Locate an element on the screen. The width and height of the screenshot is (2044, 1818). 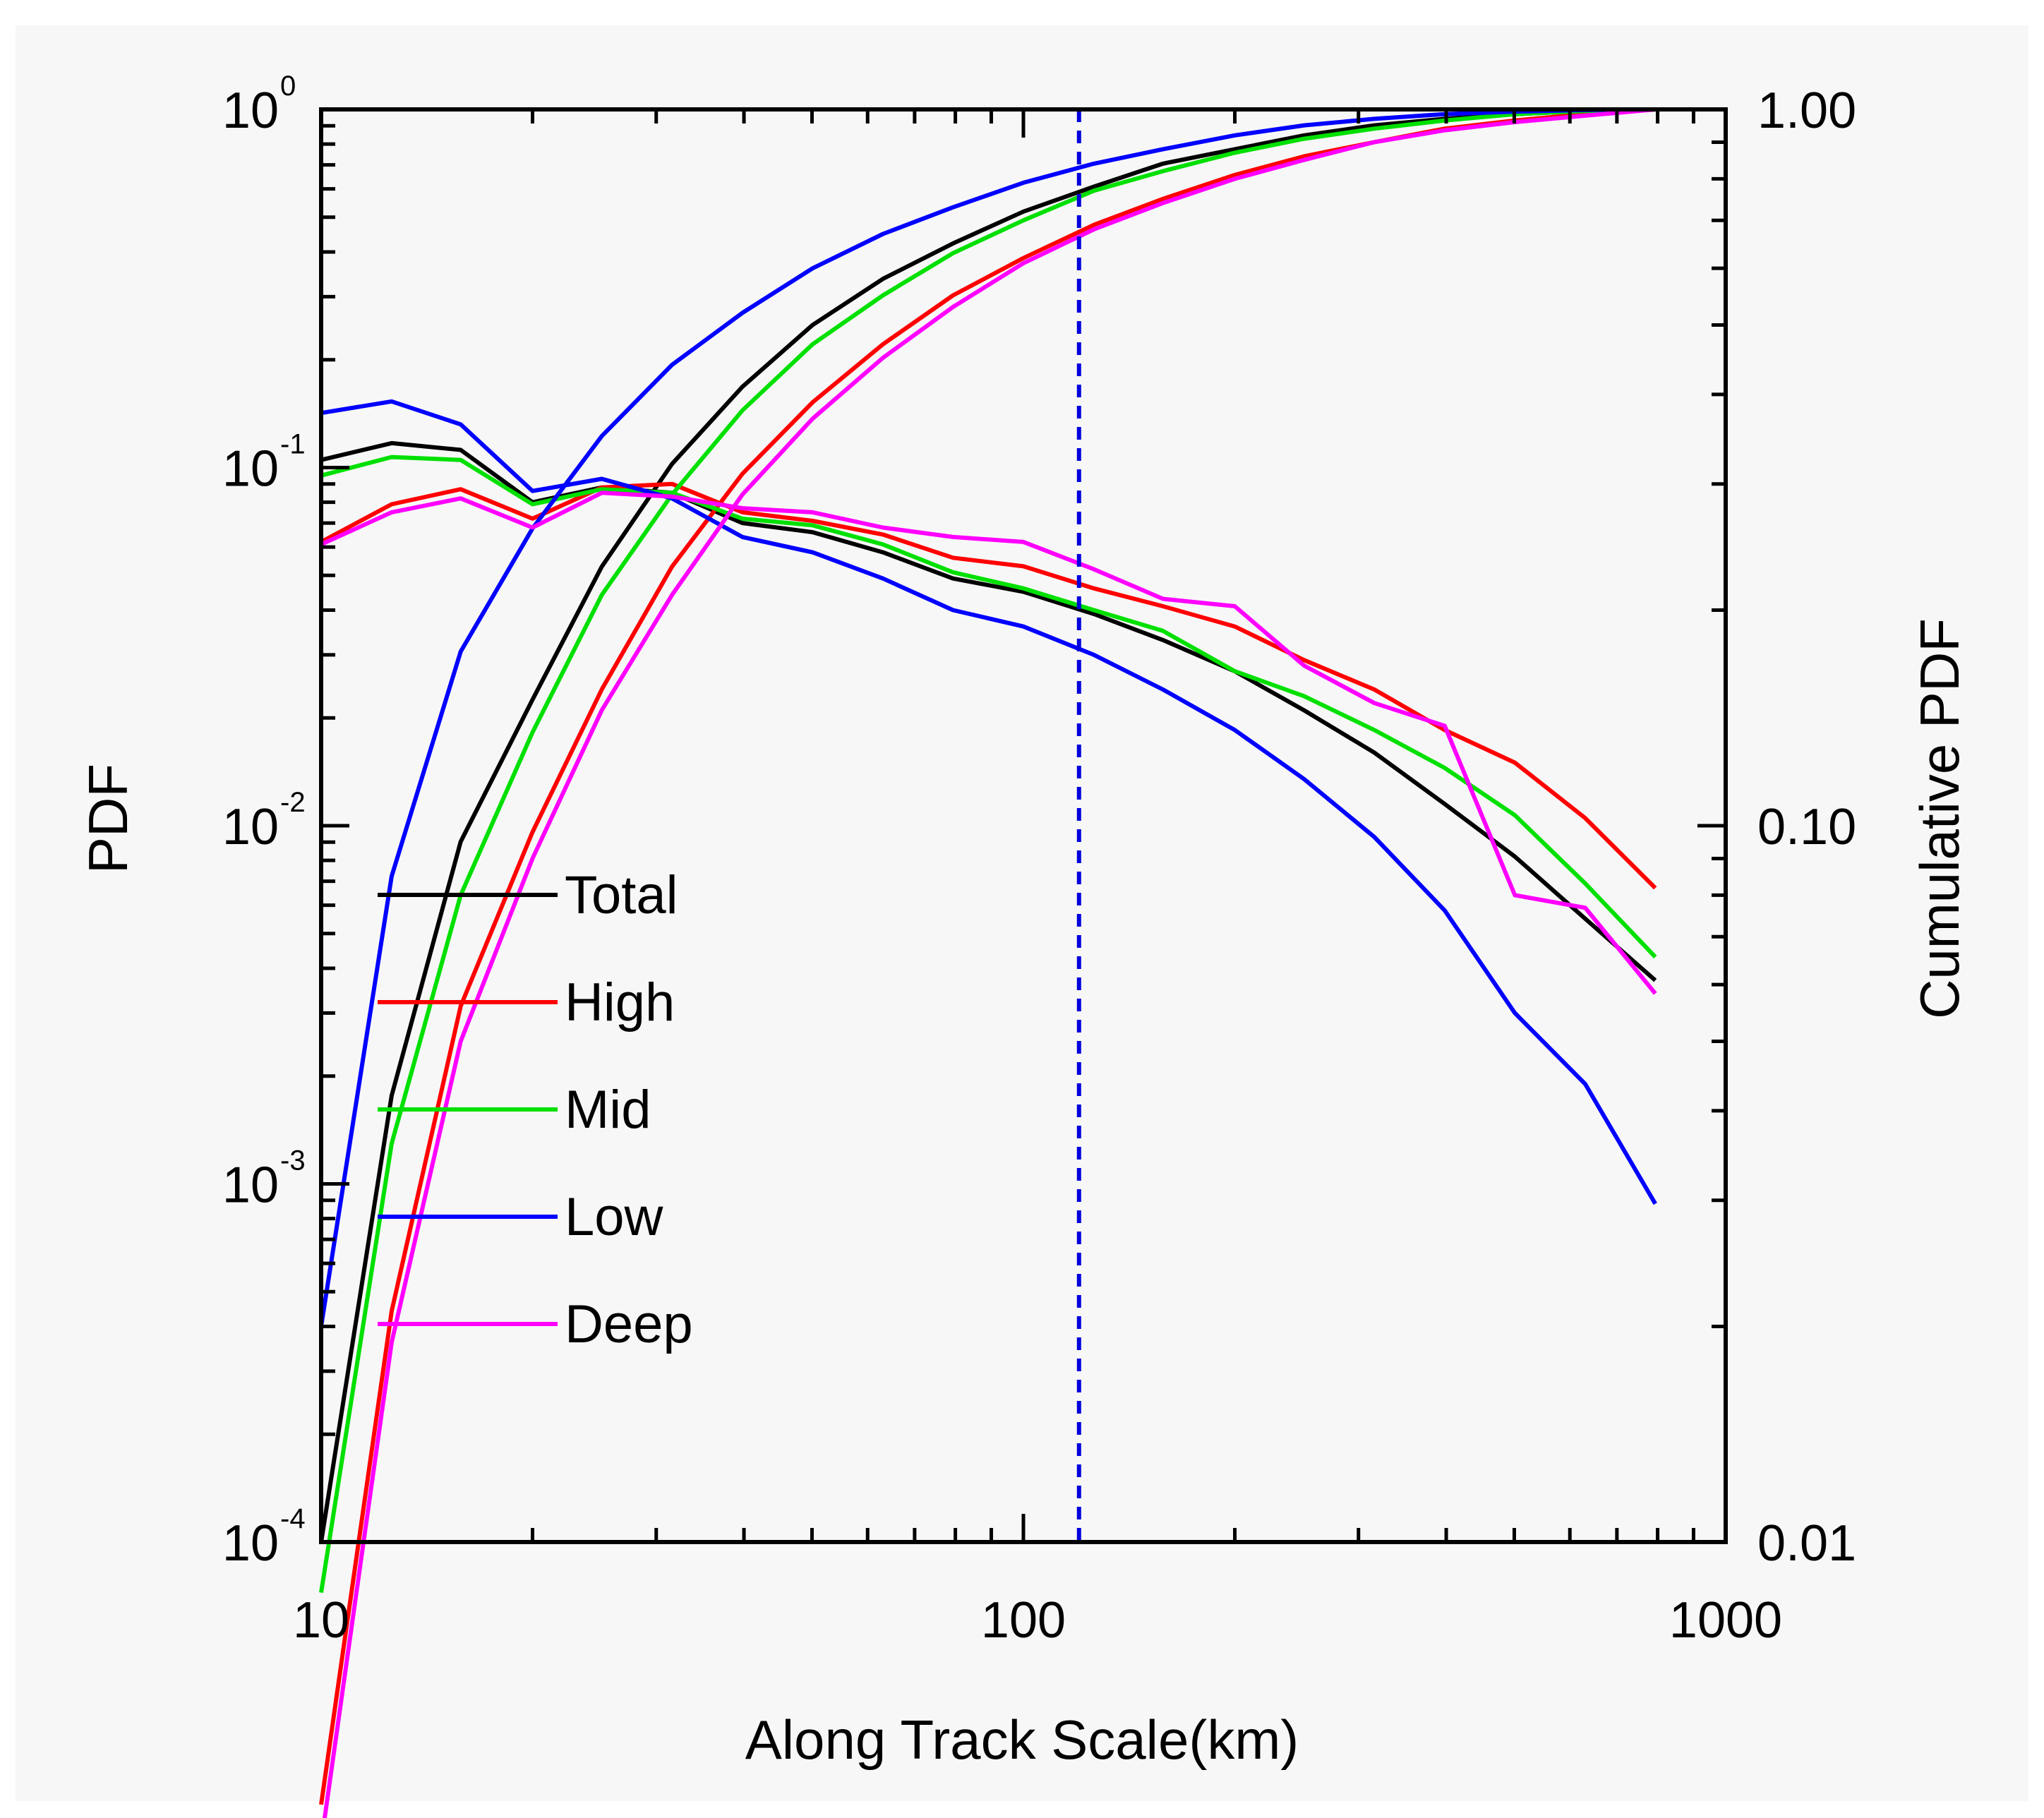
y-tick-label: 10 -1 is located at coordinates (264, 463).